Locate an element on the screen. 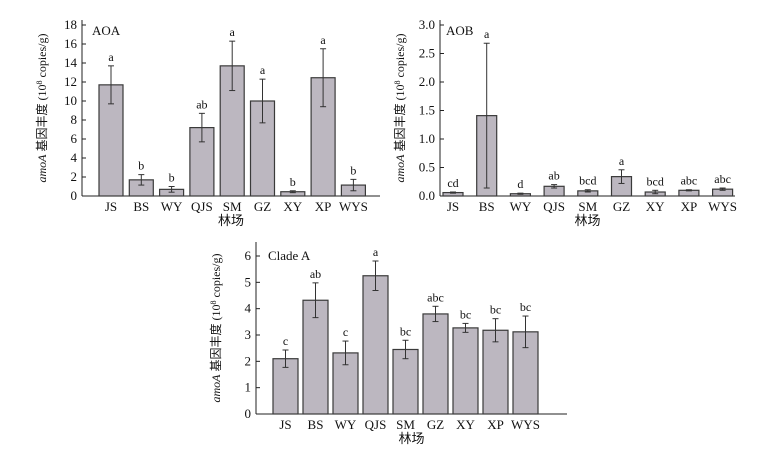  y-tick-label: 3 is located at coordinates (248, 334).